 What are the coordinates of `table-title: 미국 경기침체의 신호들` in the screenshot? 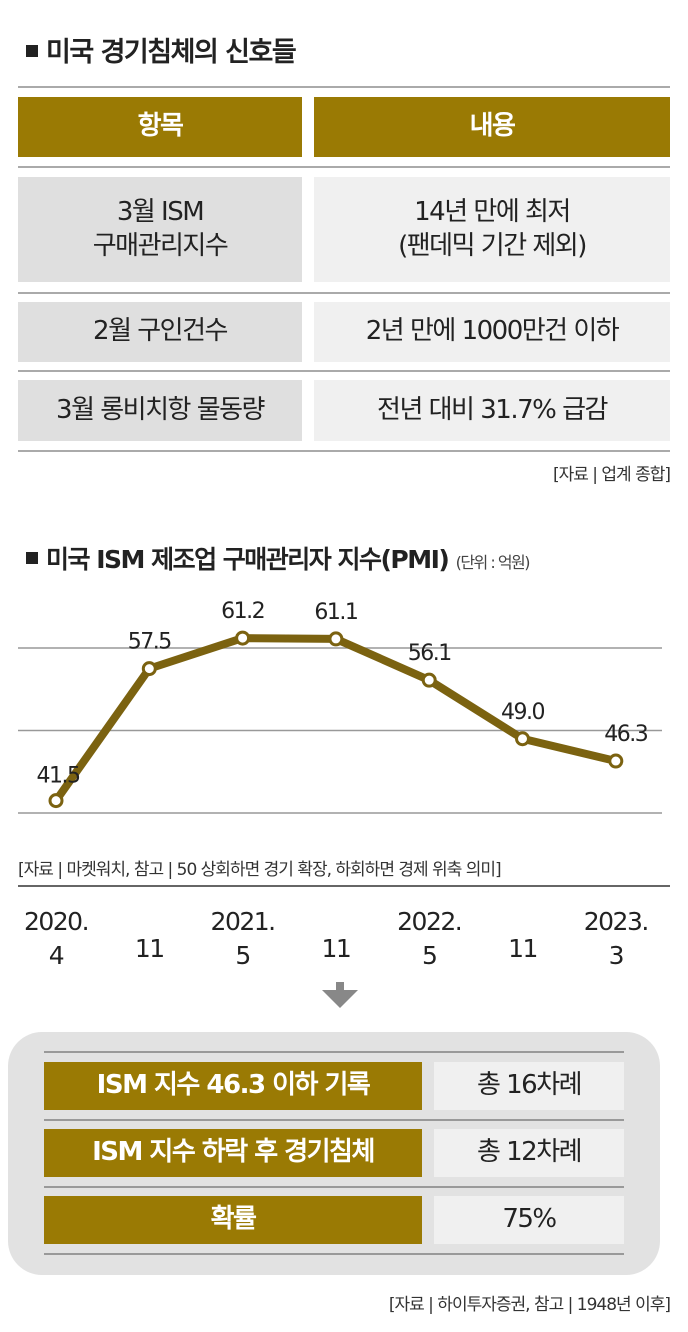 It's located at (161, 49).